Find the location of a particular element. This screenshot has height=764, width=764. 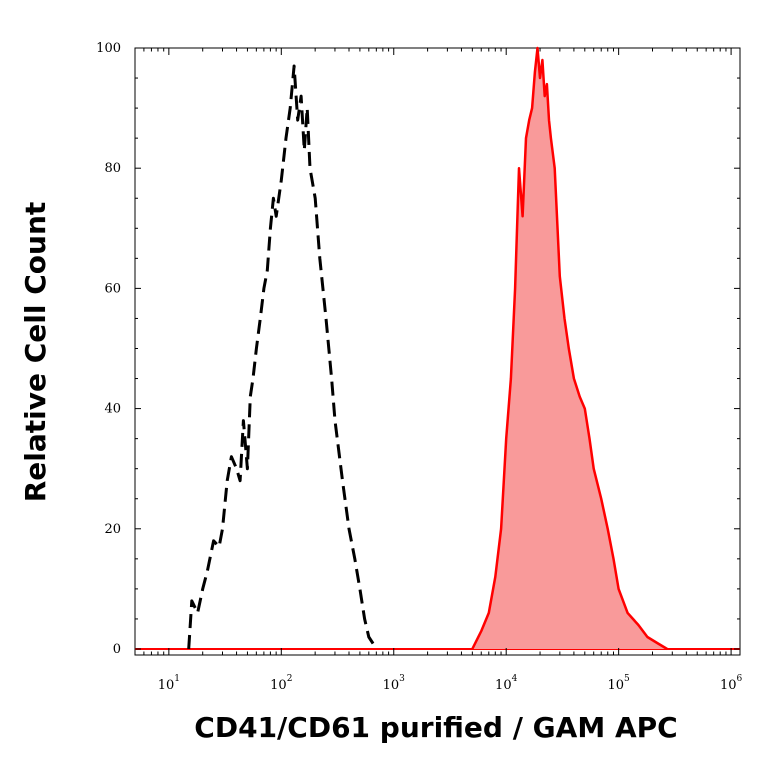

x-axis-title: CD41/CD61 purified / GAM APC is located at coordinates (435, 727).